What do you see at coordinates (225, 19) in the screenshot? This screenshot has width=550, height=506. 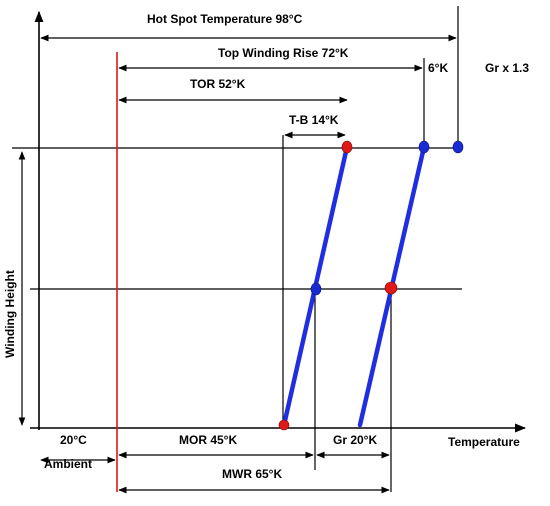 I see `hot-spot-label: Hot Spot Temperature 98°C` at bounding box center [225, 19].